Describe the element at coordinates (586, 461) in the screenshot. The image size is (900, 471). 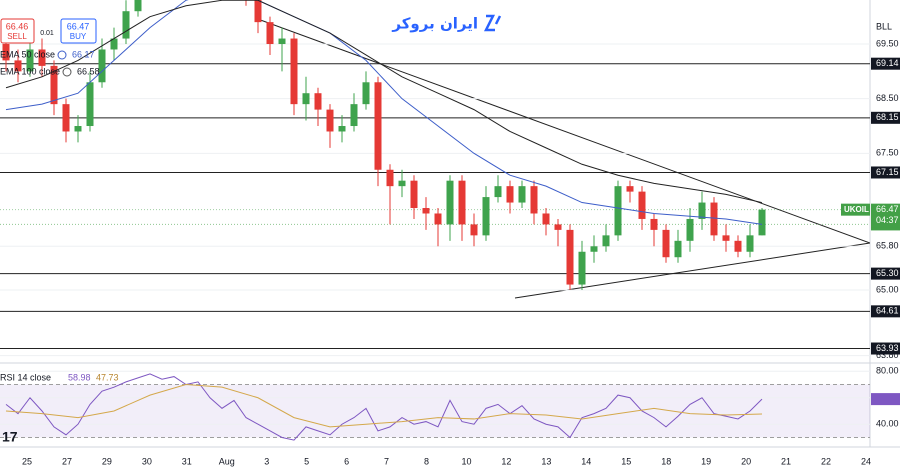
I see `x-tick-label: 14` at that location.